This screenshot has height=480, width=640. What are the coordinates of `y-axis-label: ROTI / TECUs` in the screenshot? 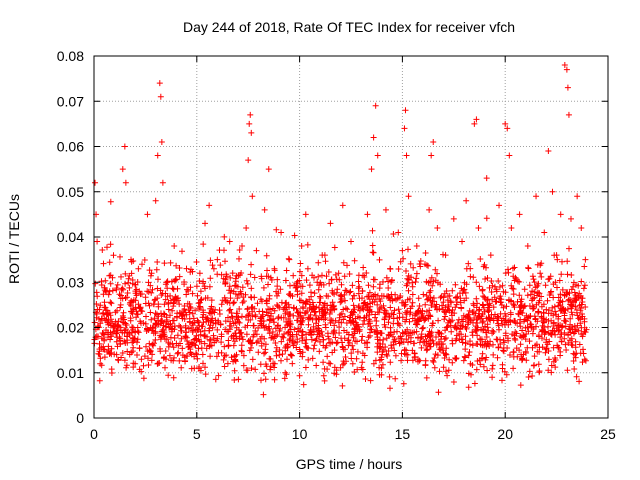 It's located at (14, 239).